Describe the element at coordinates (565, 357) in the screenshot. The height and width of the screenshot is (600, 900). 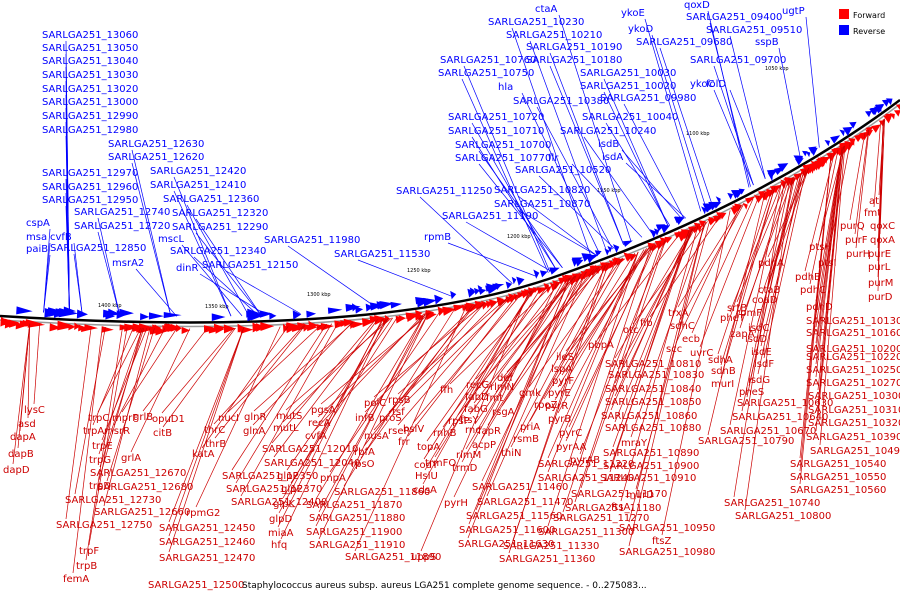
I see `forward-gene-label: ileS` at that location.